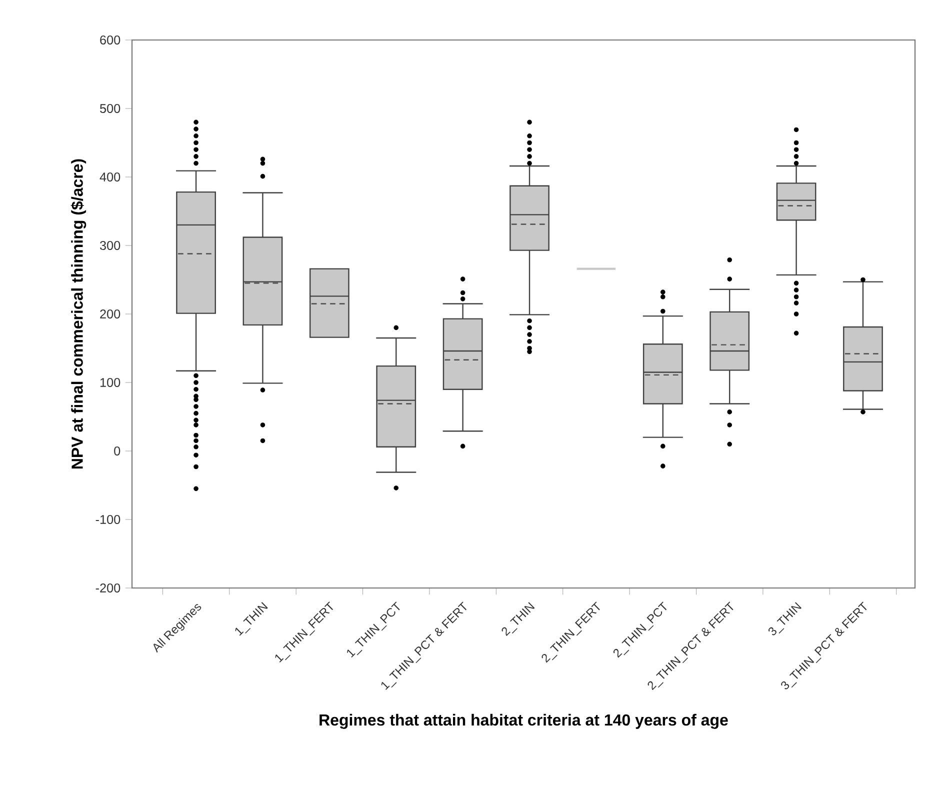 The image size is (939, 811). I want to click on y-tick-label: 600, so click(110, 40).